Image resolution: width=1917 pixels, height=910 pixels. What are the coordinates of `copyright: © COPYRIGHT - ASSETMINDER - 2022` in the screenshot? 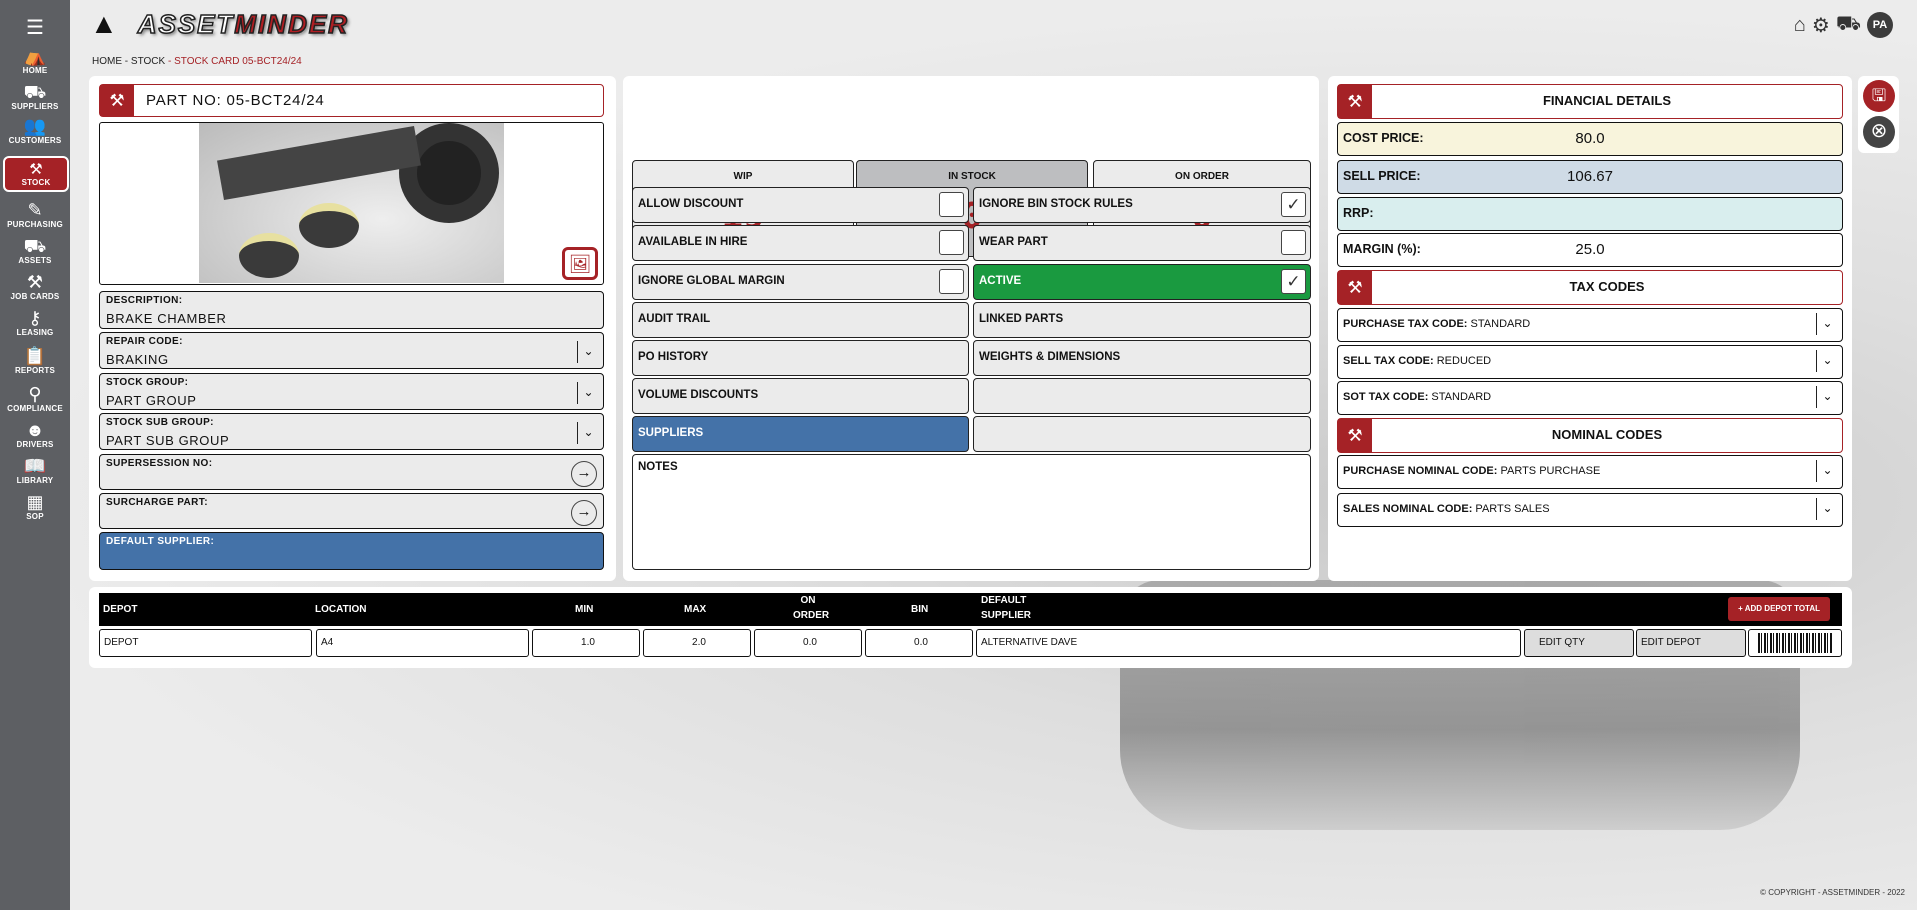 It's located at (1832, 892).